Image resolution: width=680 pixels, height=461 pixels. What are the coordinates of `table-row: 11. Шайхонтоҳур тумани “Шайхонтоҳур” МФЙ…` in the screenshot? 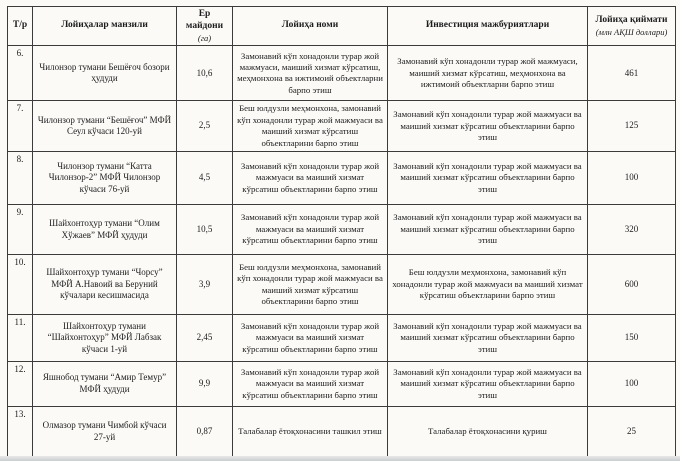 It's located at (341, 338).